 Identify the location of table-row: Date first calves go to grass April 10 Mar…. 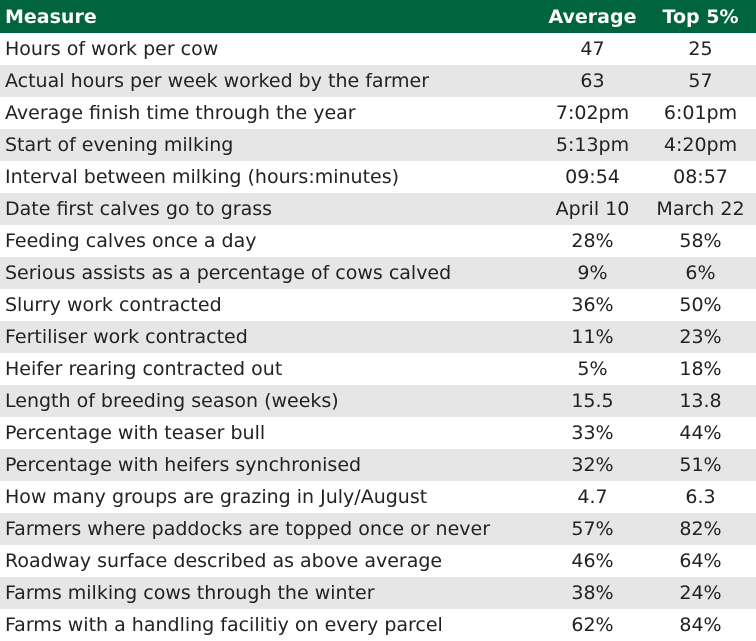
(378, 209).